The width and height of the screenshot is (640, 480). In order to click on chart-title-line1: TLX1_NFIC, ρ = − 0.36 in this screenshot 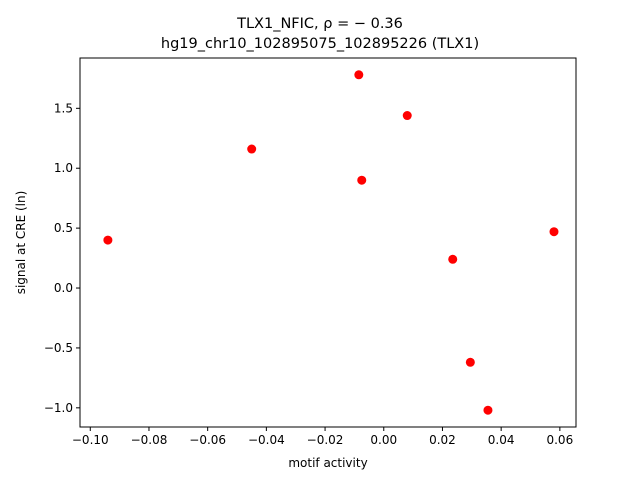, I will do `click(319, 24)`.